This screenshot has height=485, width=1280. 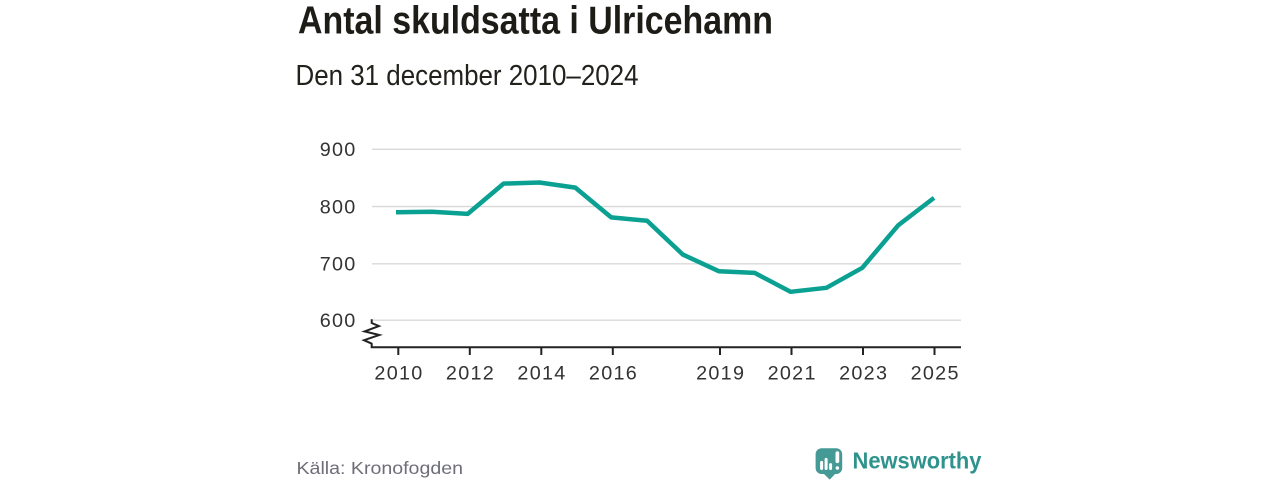 I want to click on svg-text: 2025, so click(x=935, y=373).